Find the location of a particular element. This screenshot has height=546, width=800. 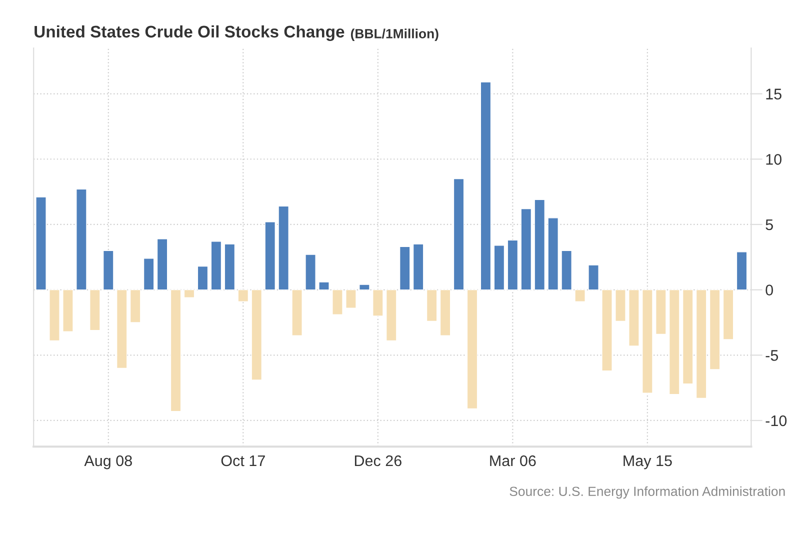

x-tick-label: May 15 is located at coordinates (648, 463).